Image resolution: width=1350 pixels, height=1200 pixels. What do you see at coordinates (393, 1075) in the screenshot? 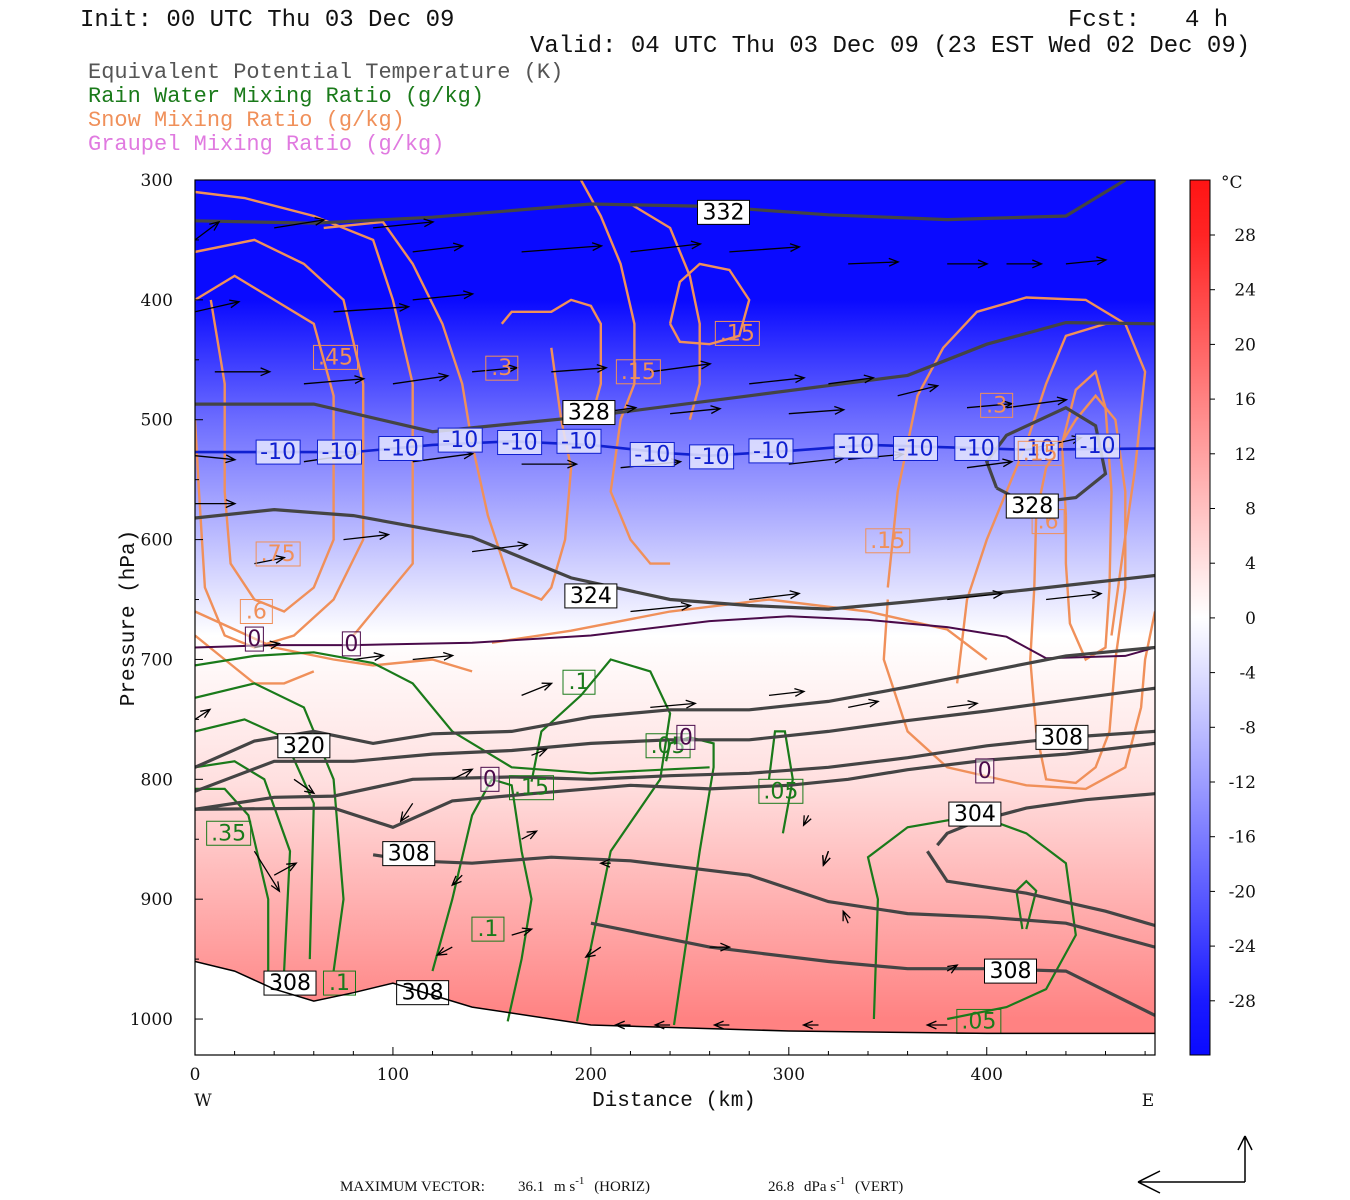
I see `x-tick-label: 100` at bounding box center [393, 1075].